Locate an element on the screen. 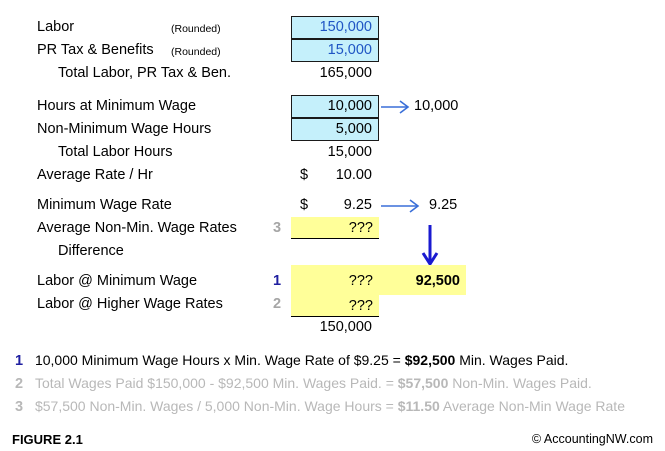 The height and width of the screenshot is (451, 665). labor-input: 150,000 is located at coordinates (335, 27).